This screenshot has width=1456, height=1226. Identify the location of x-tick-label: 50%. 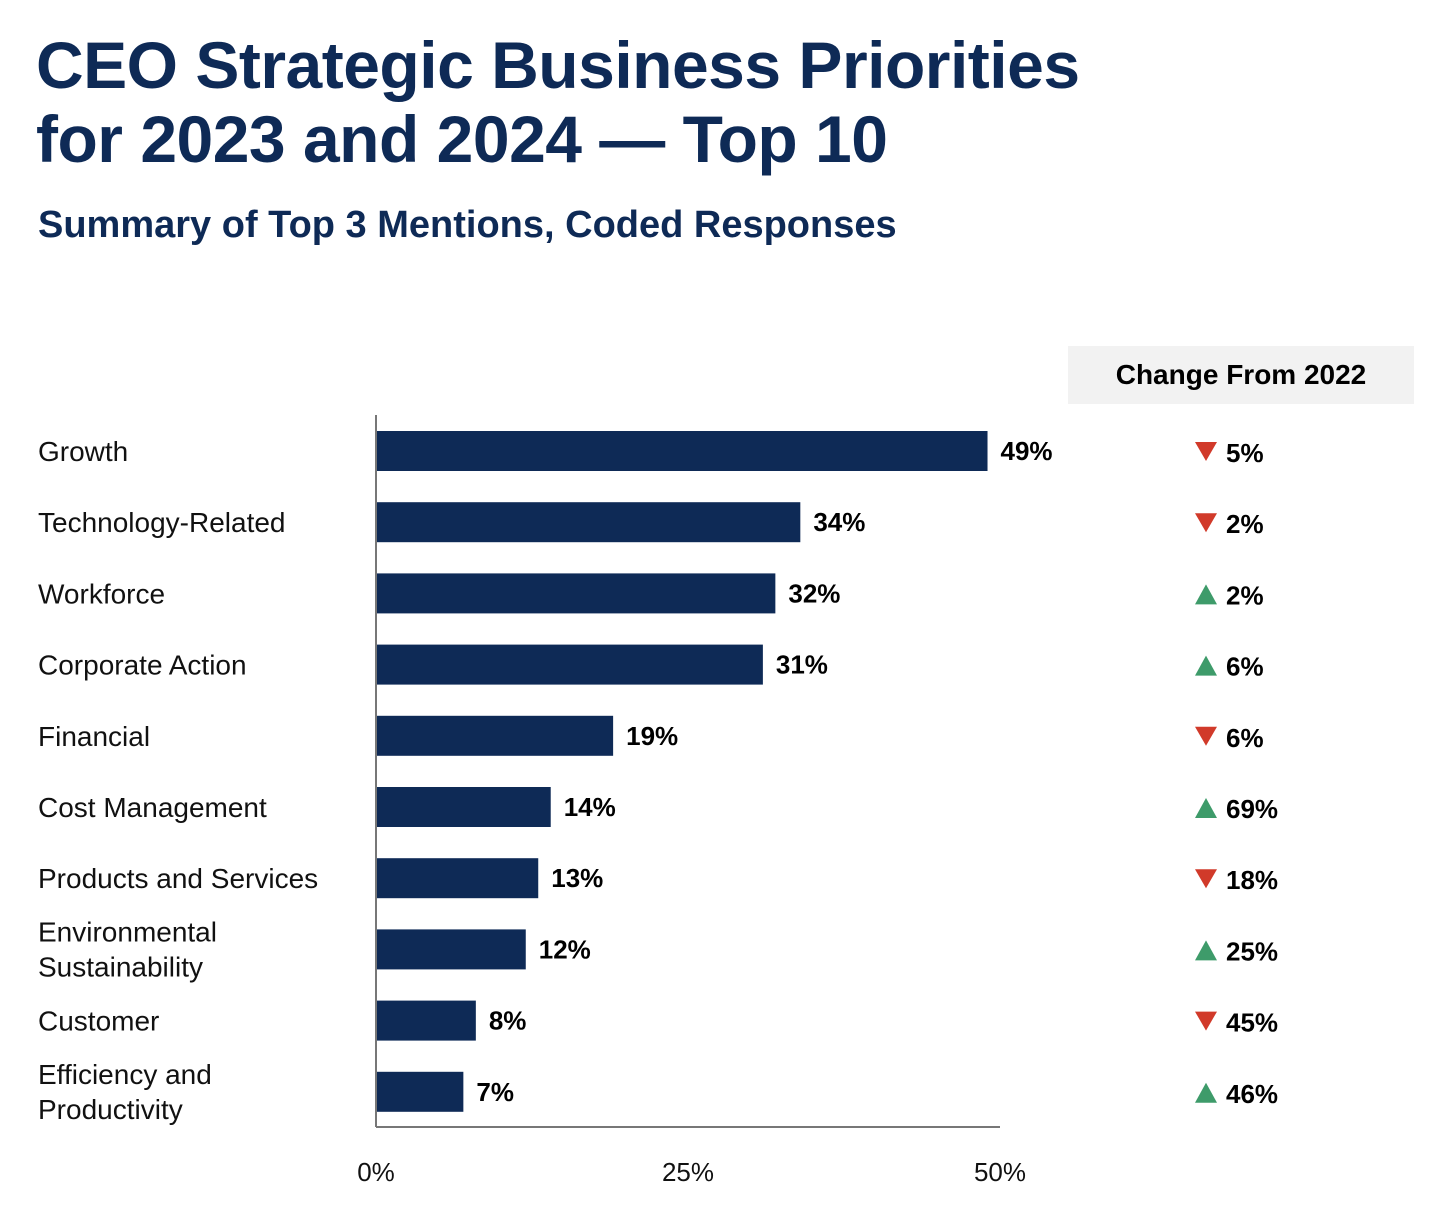
(1000, 1172).